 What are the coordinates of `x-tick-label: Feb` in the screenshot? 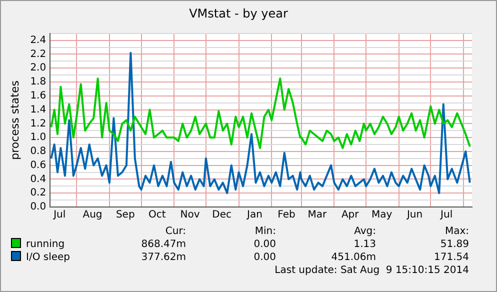 It's located at (287, 215).